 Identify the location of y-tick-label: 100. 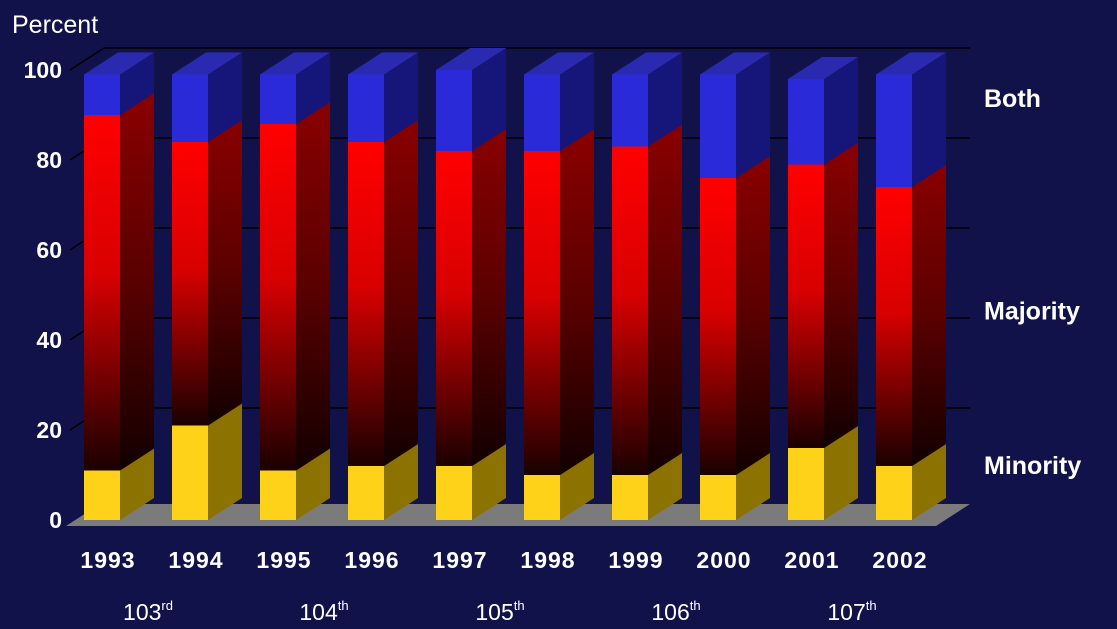
(43, 70).